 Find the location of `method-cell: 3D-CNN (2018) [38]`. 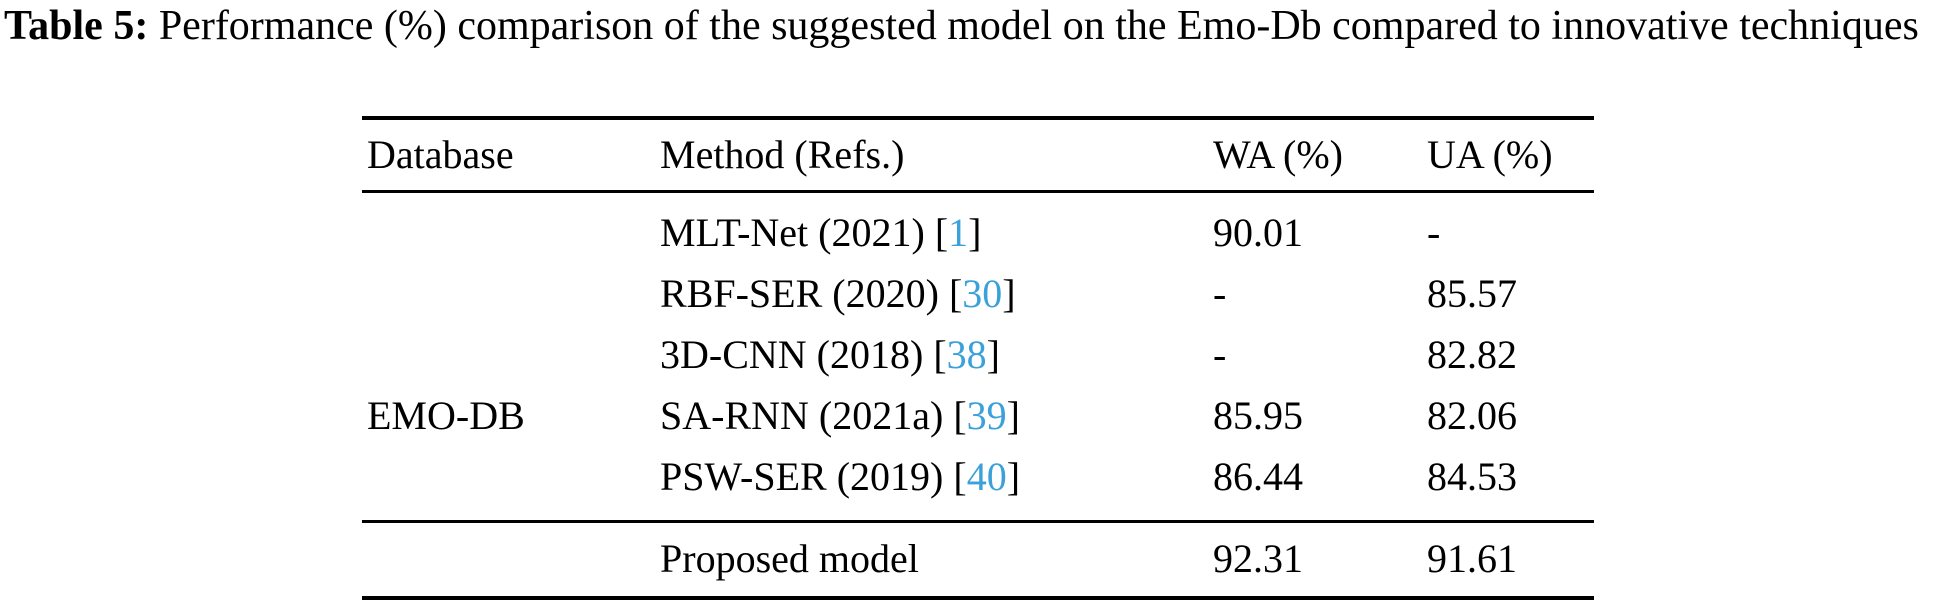

method-cell: 3D-CNN (2018) [38] is located at coordinates (936, 355).